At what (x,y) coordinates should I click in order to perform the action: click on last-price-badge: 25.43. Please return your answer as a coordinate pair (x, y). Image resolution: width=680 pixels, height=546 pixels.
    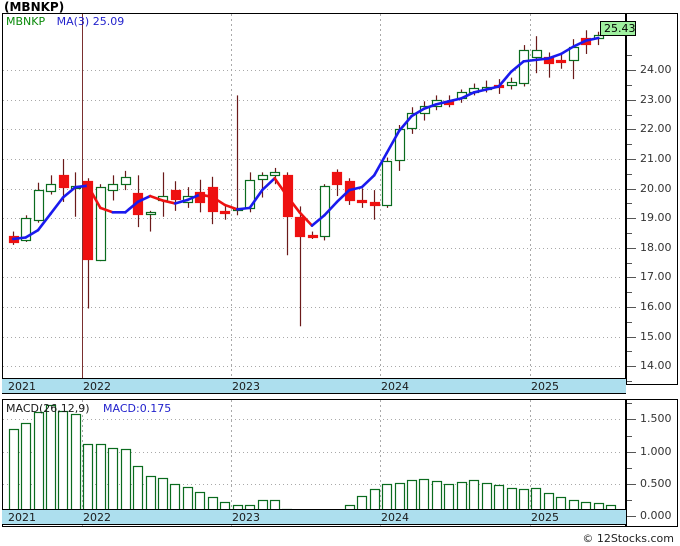
    Looking at the image, I should click on (618, 28).